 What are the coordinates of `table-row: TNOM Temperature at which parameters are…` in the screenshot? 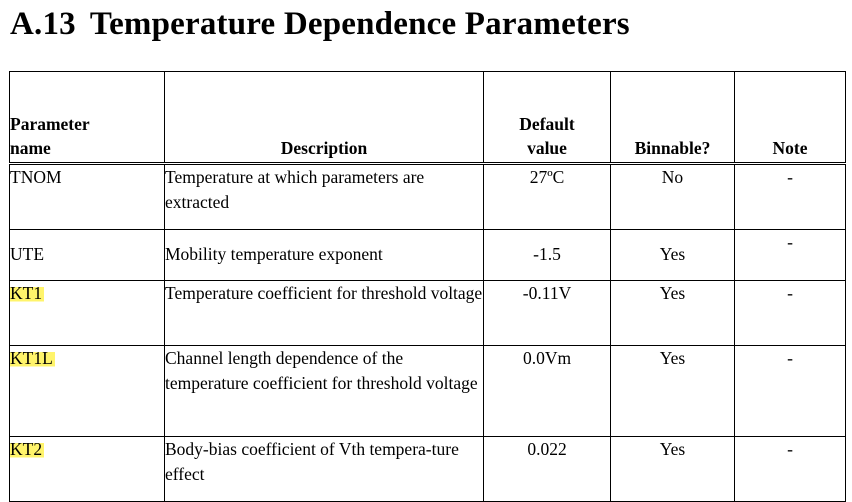 It's located at (427, 196).